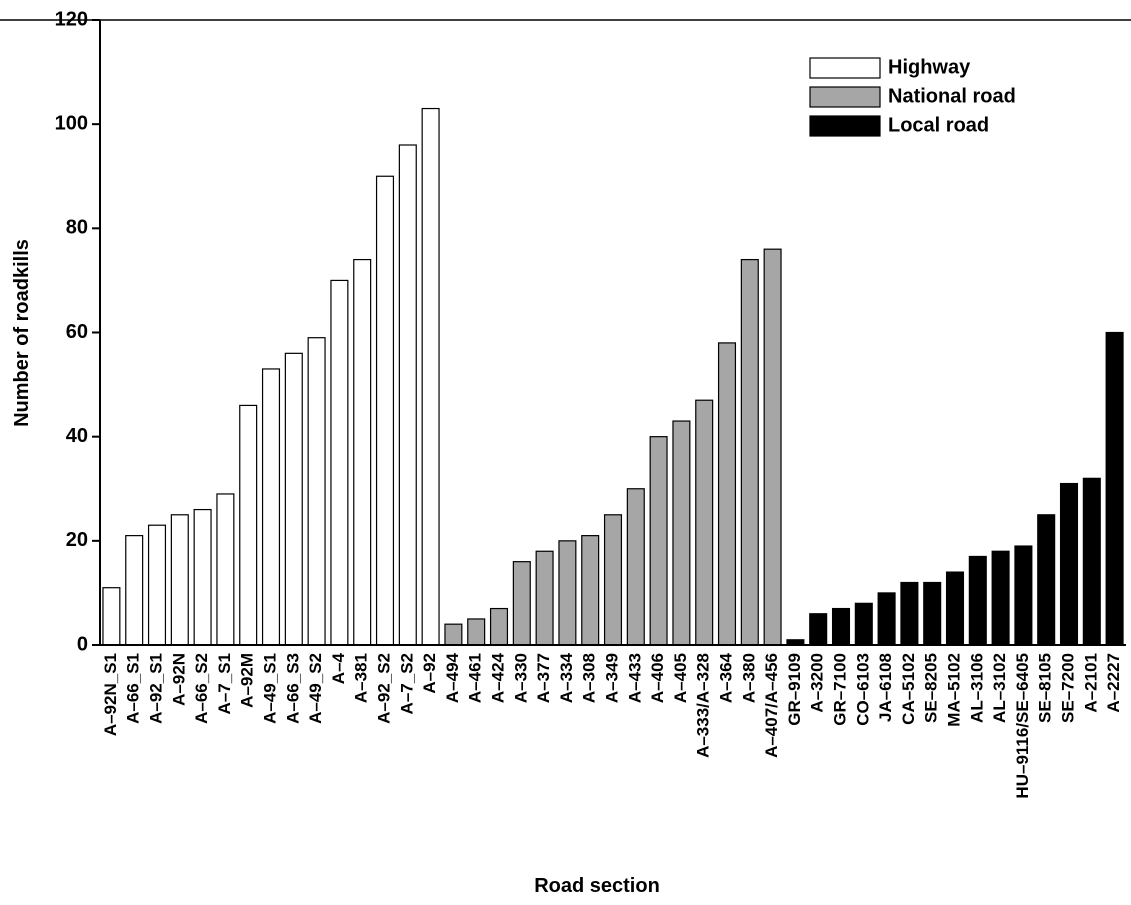 This screenshot has height=905, width=1131. Describe the element at coordinates (794, 689) in the screenshot. I see `x-tick-label: GR–9109` at that location.